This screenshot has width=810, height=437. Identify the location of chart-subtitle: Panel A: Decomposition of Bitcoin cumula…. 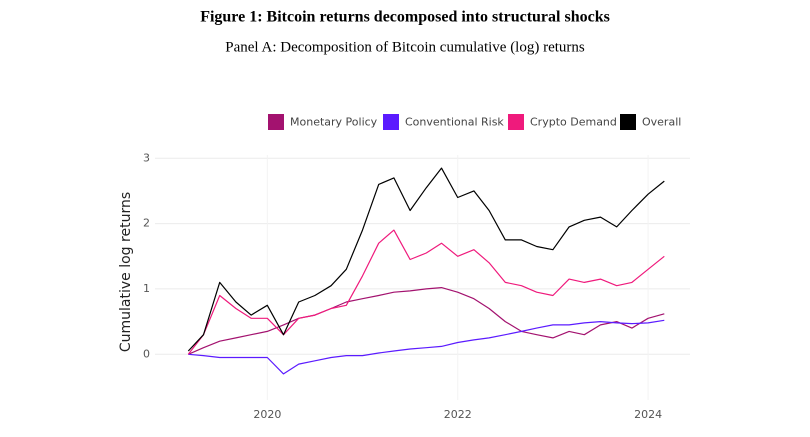
(405, 47).